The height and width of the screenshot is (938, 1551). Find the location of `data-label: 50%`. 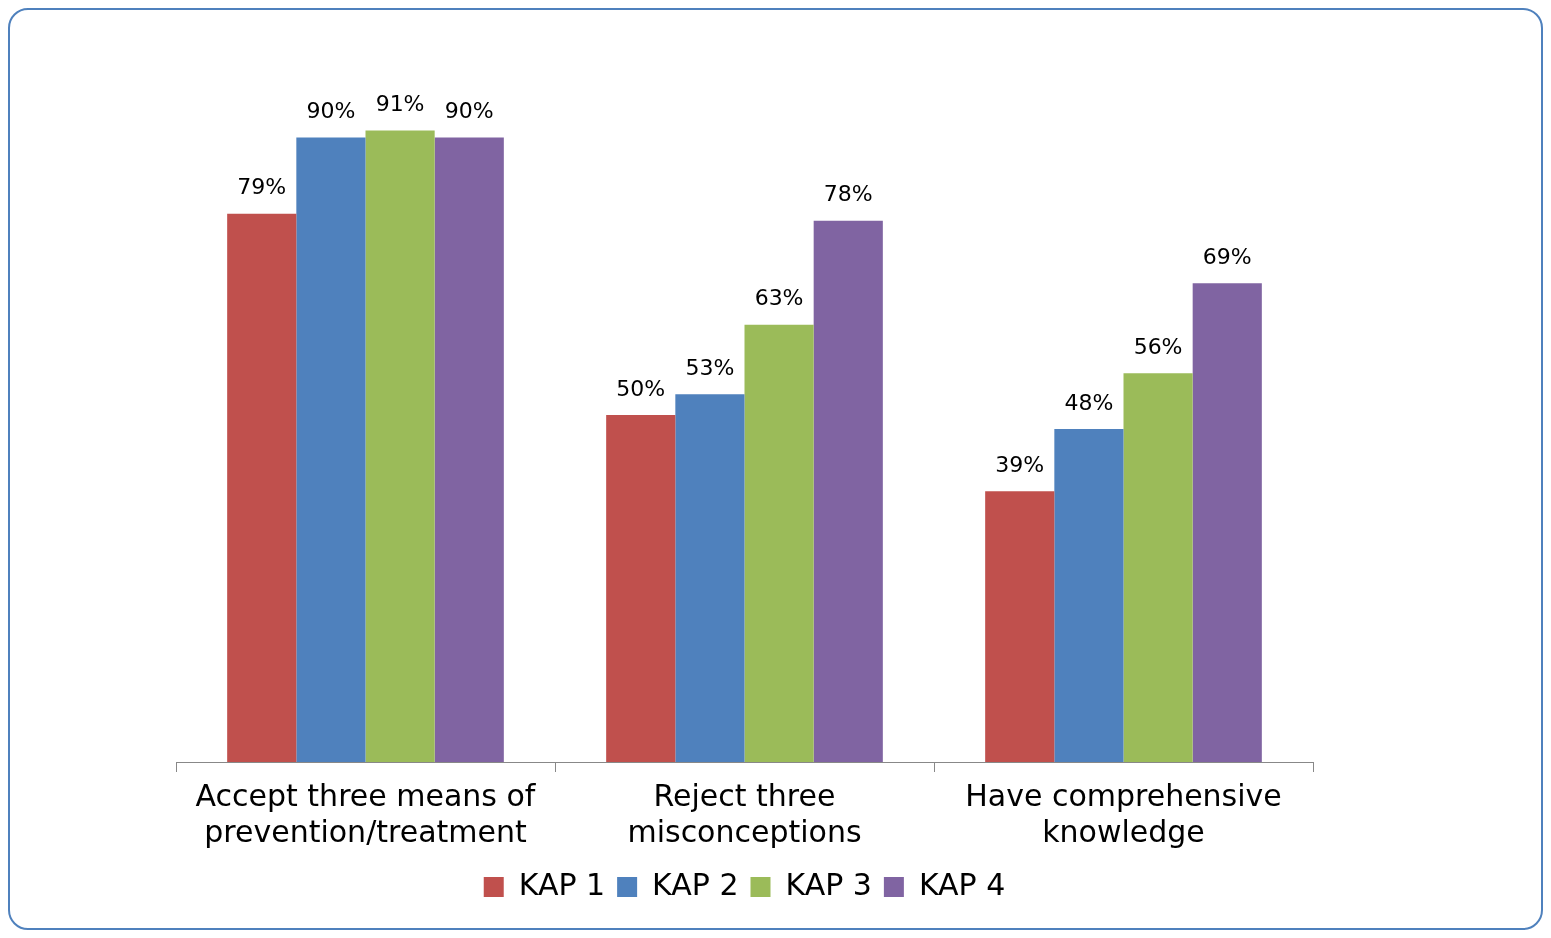

data-label: 50% is located at coordinates (641, 388).